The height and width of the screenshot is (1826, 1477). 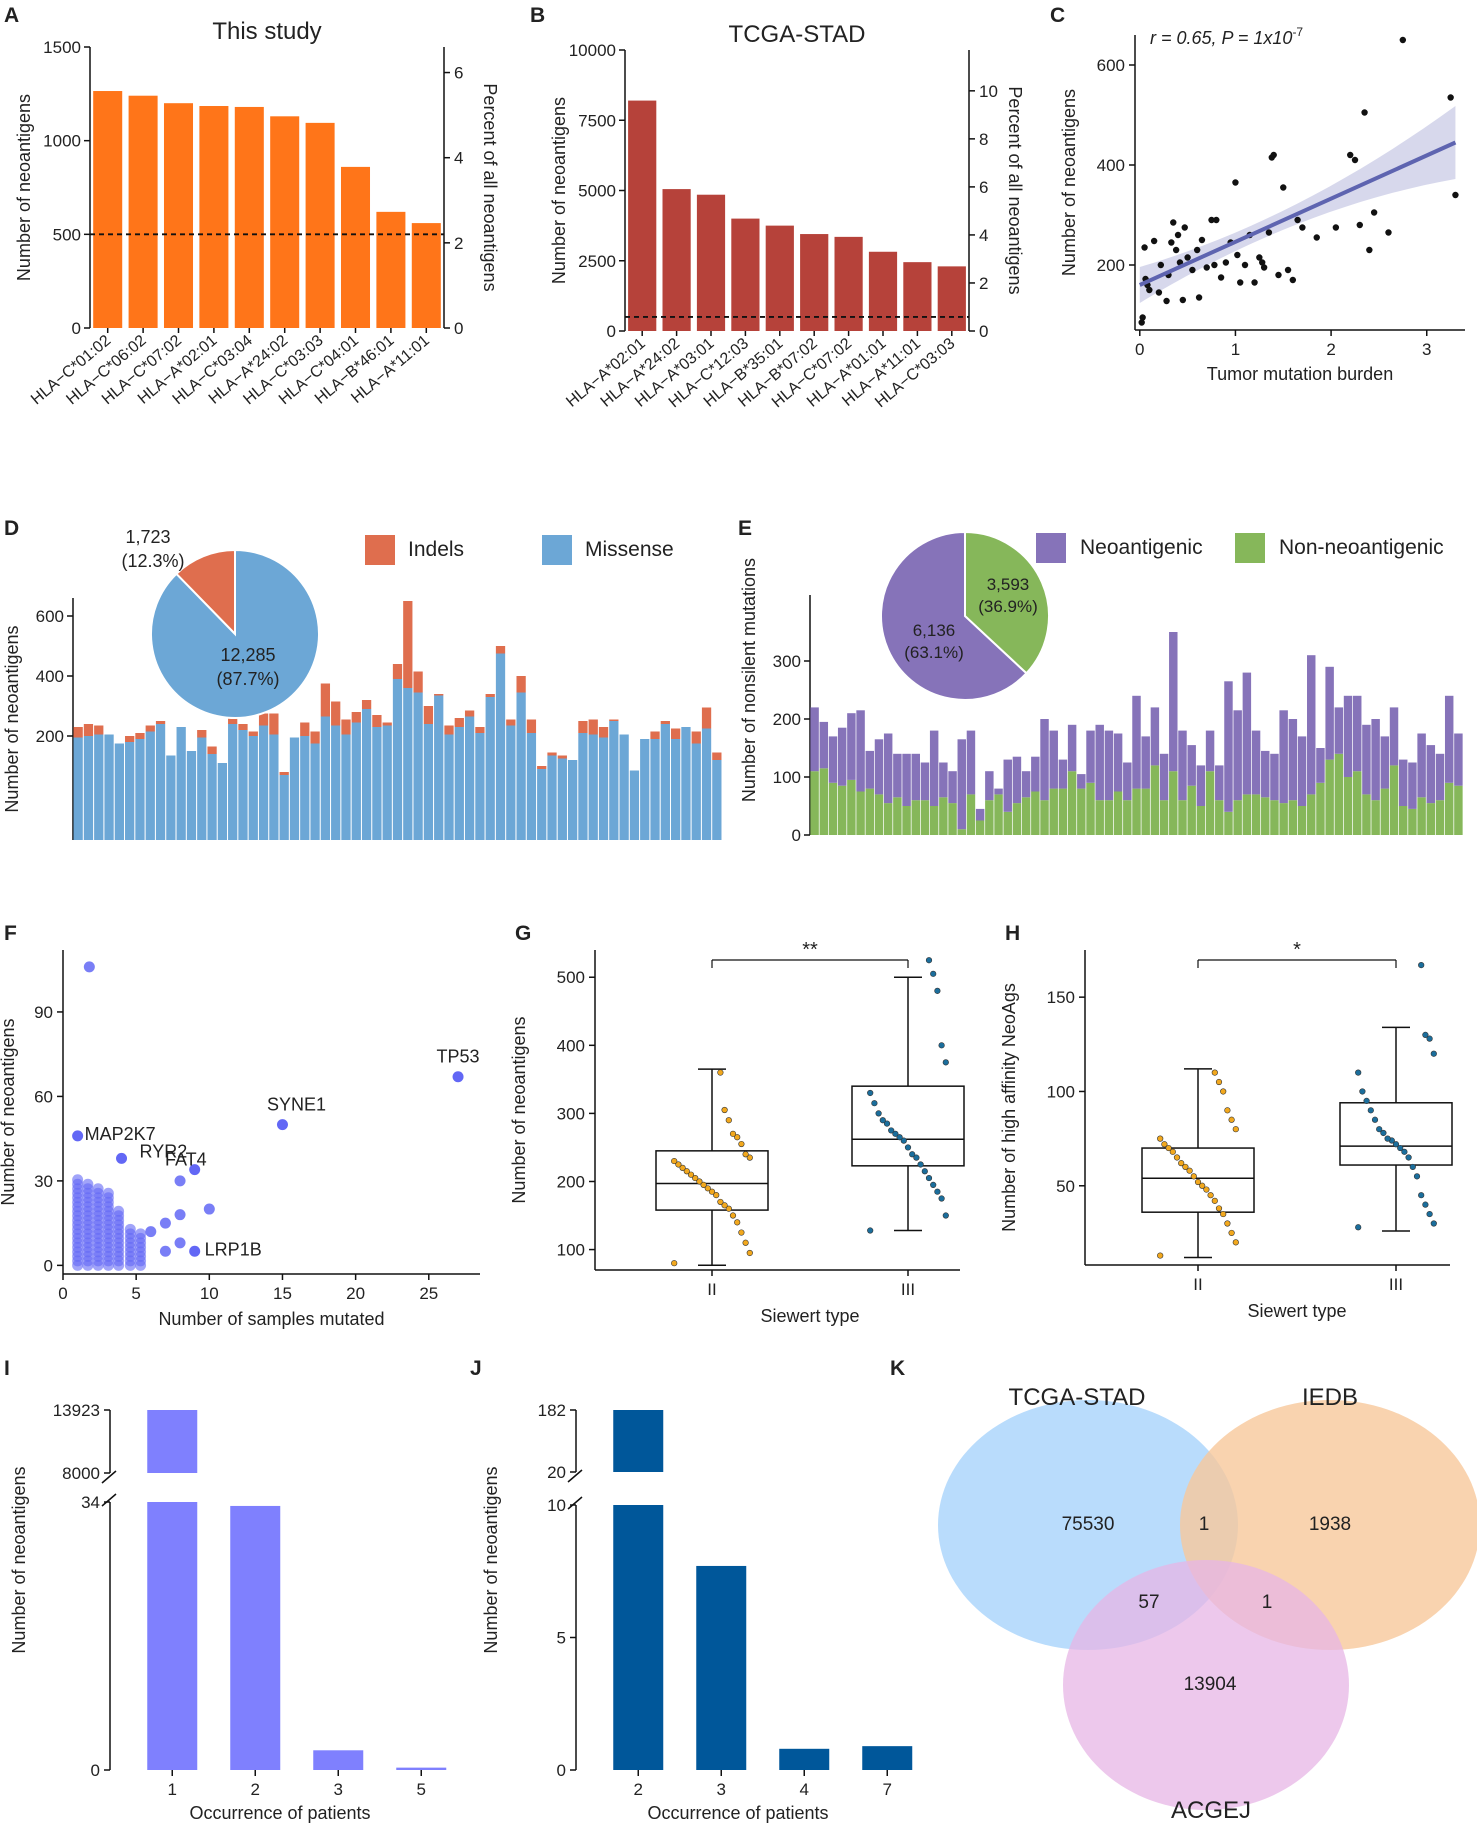 What do you see at coordinates (458, 73) in the screenshot?
I see `y2-tick-label: 6` at bounding box center [458, 73].